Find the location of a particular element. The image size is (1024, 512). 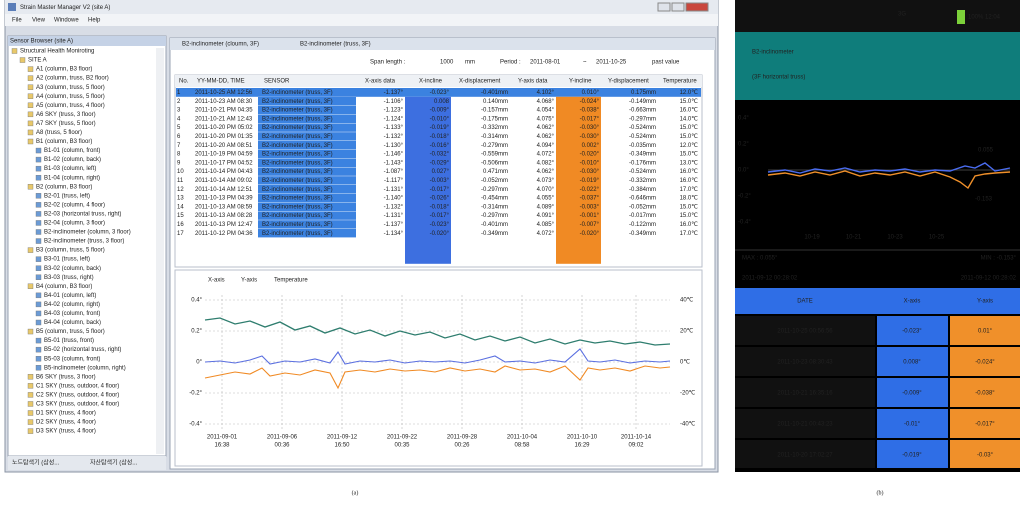

table-cell: 2011-10-14 PM 04:43 is located at coordinates (224, 172).